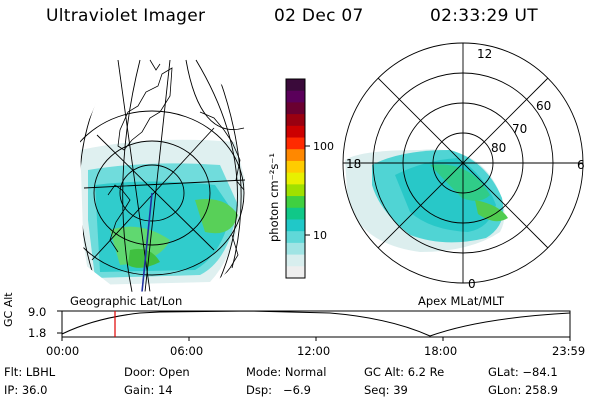  What do you see at coordinates (314, 351) in the screenshot?
I see `altitude-xtick-2: 12:00` at bounding box center [314, 351].